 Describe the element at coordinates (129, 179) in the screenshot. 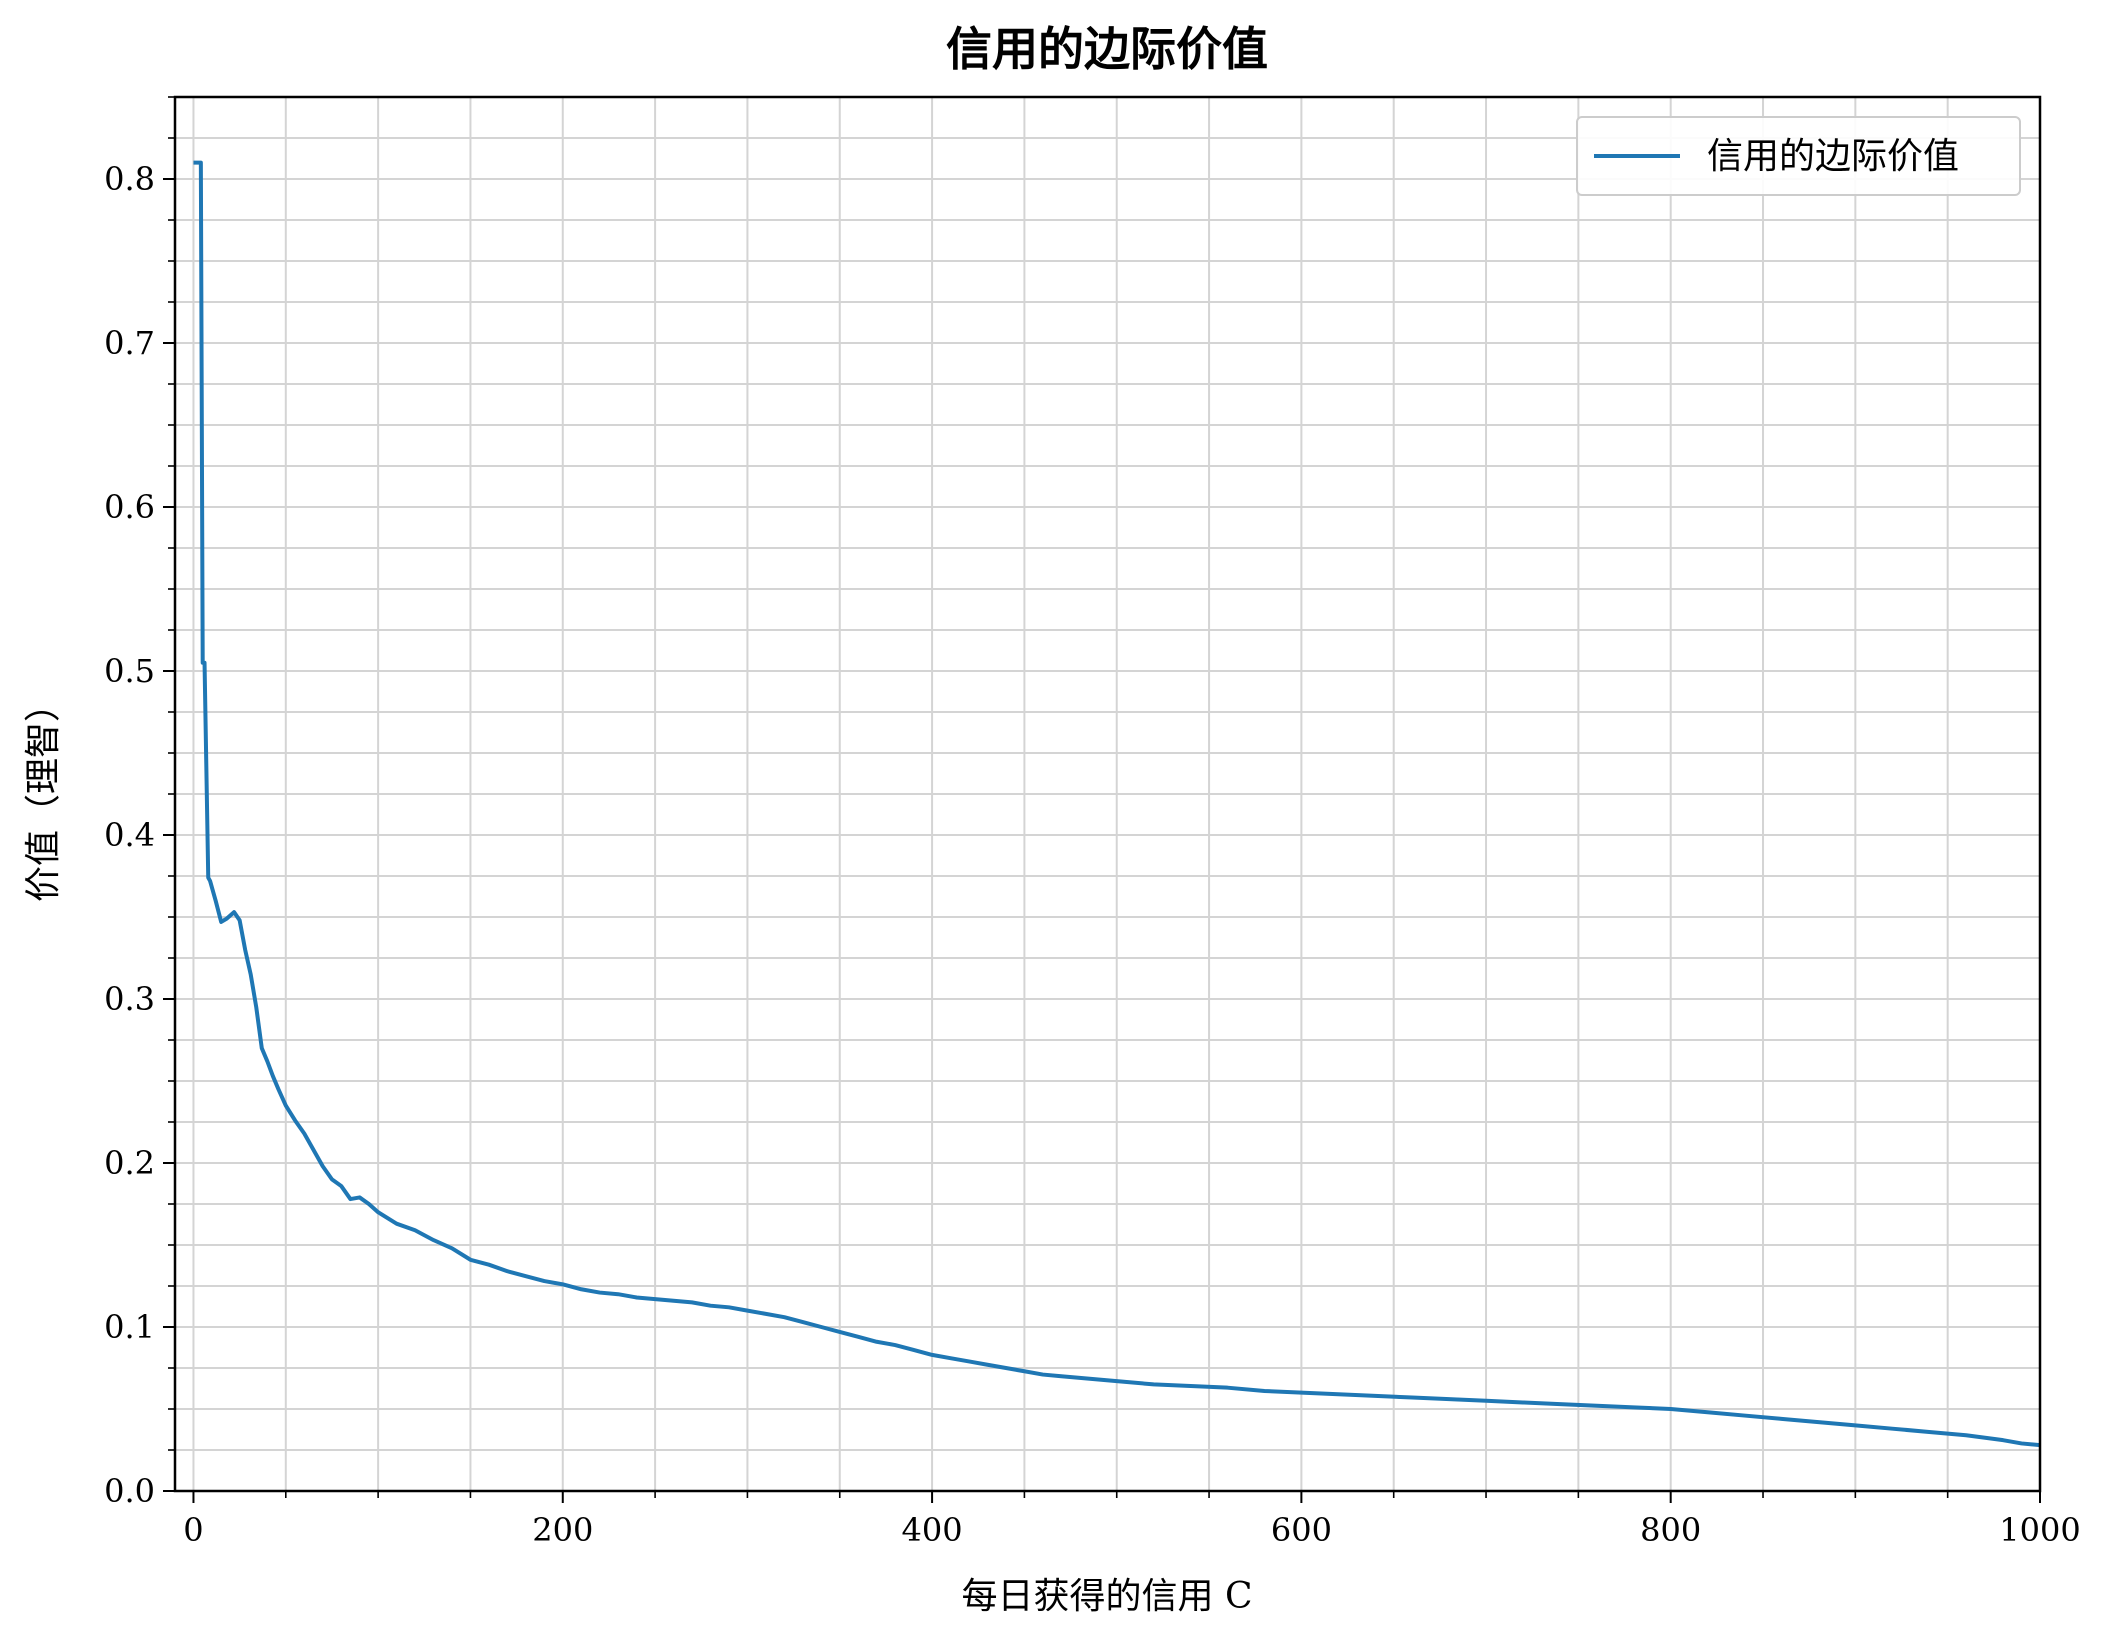

I see `y-tick-label: 0.8` at that location.